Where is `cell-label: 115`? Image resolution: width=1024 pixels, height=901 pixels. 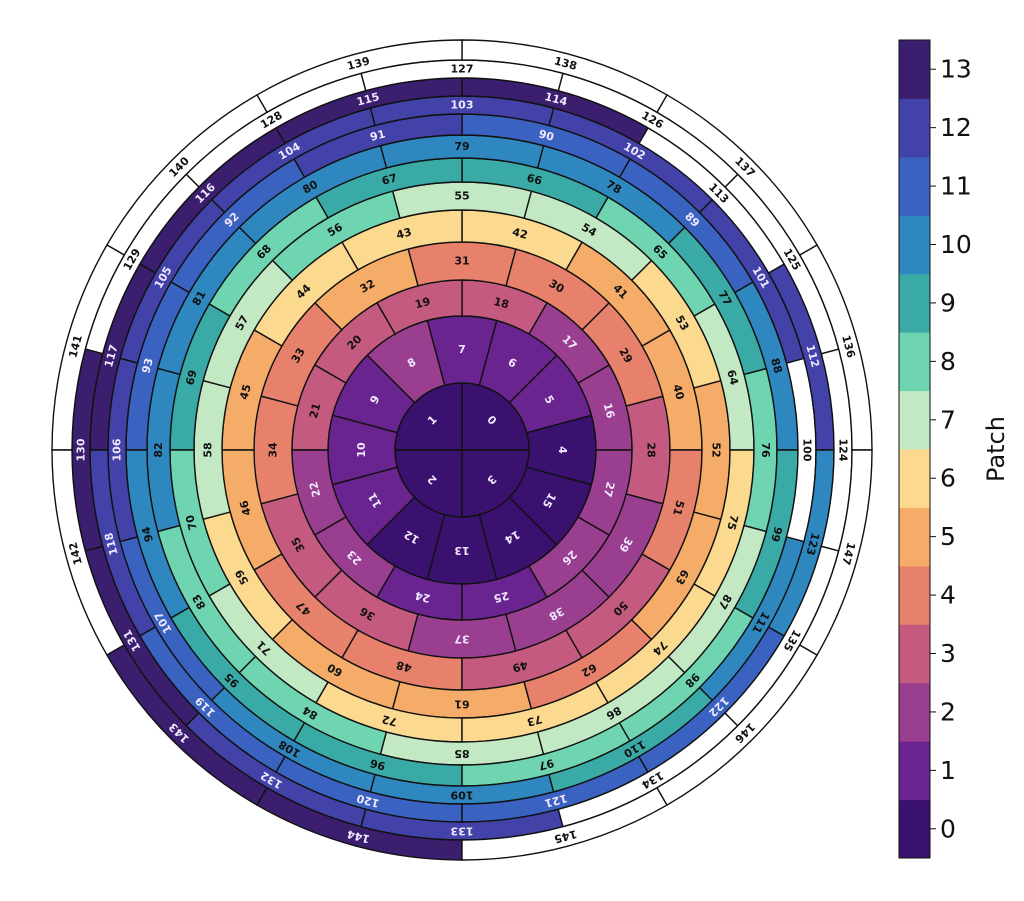
cell-label: 115 is located at coordinates (368, 99).